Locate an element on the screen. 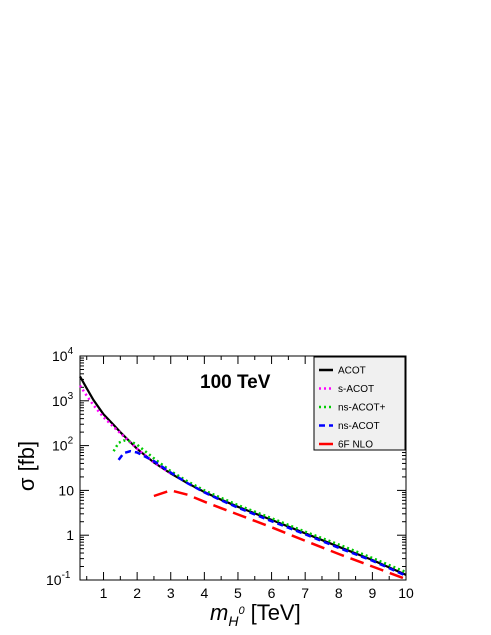 This screenshot has height=635, width=491. annotation-energy: 100 TeV is located at coordinates (235, 382).